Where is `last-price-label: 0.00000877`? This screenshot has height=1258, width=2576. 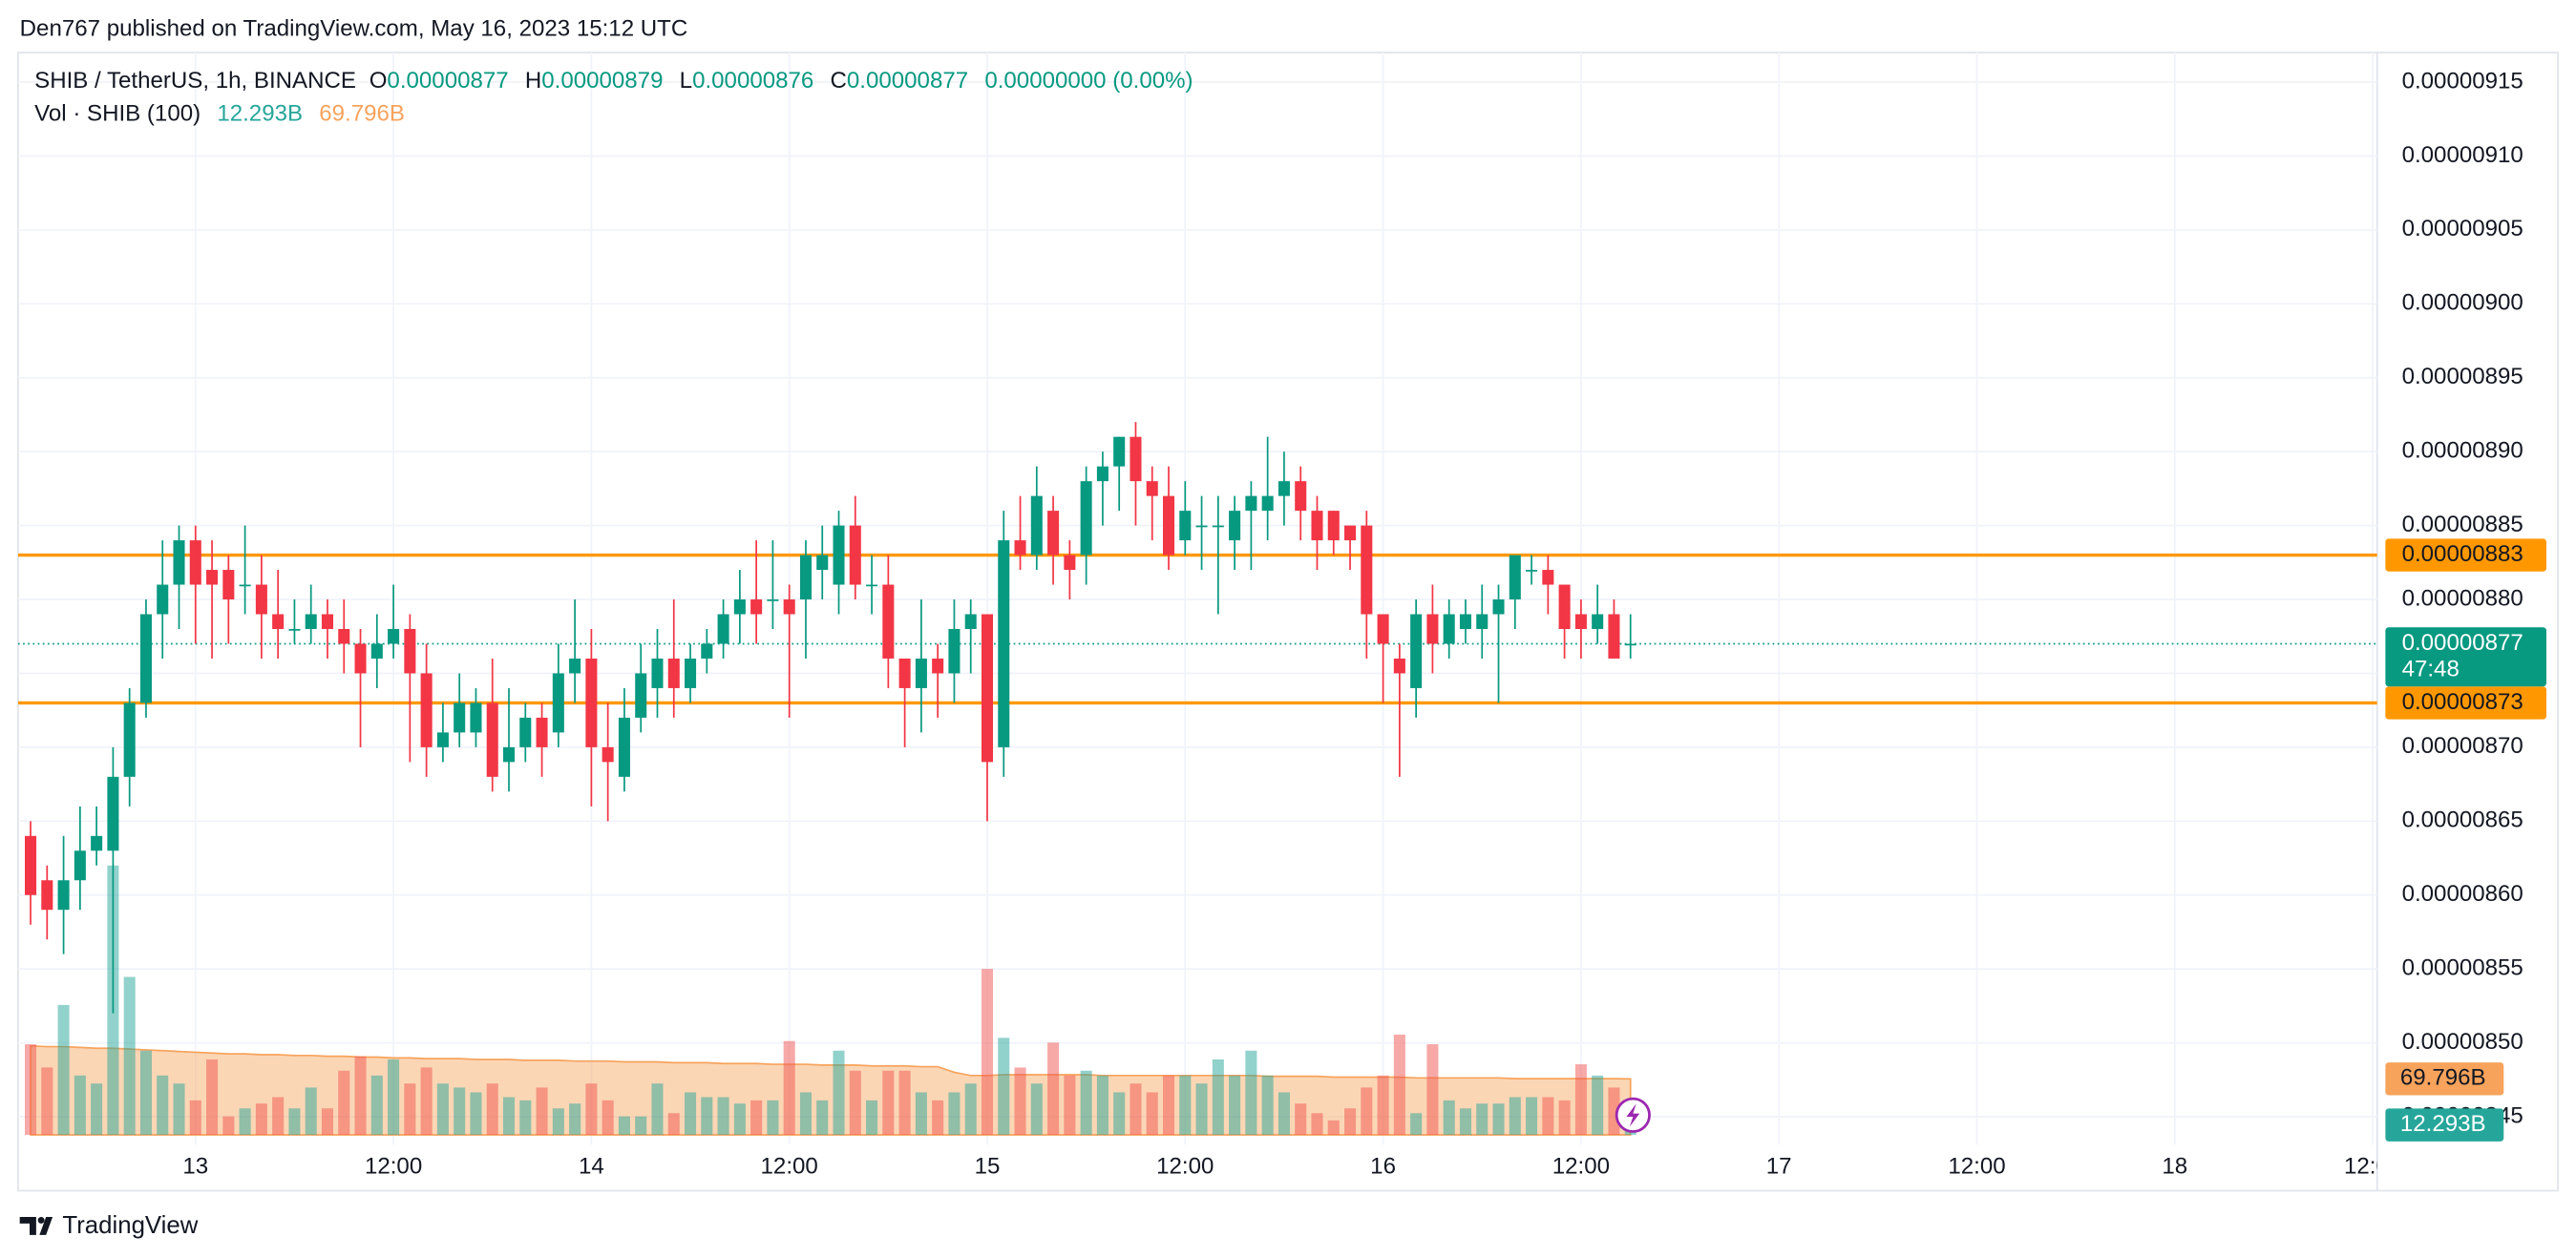 last-price-label: 0.00000877 is located at coordinates (2462, 643).